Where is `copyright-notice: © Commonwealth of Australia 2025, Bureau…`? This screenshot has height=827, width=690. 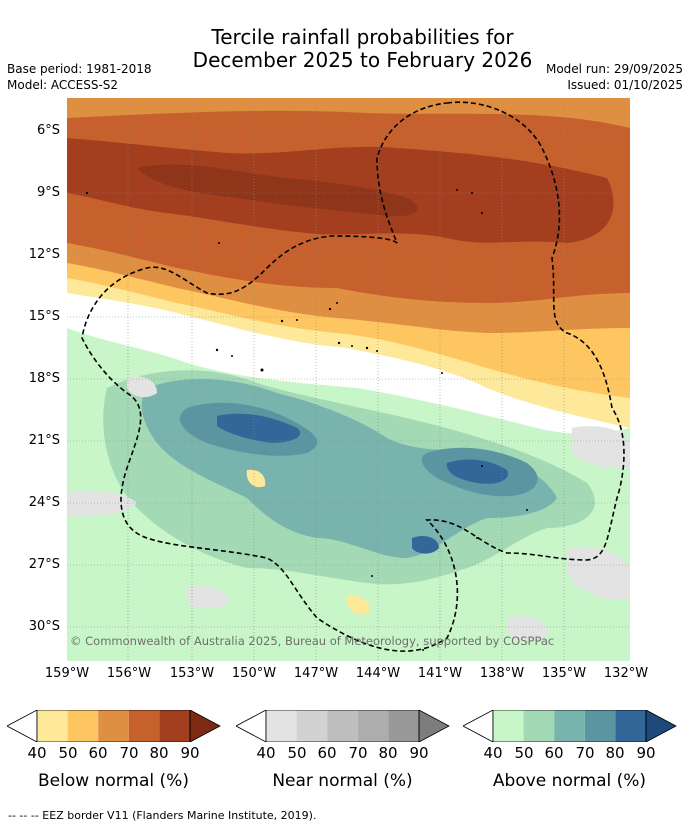 copyright-notice: © Commonwealth of Australia 2025, Bureau… is located at coordinates (312, 641).